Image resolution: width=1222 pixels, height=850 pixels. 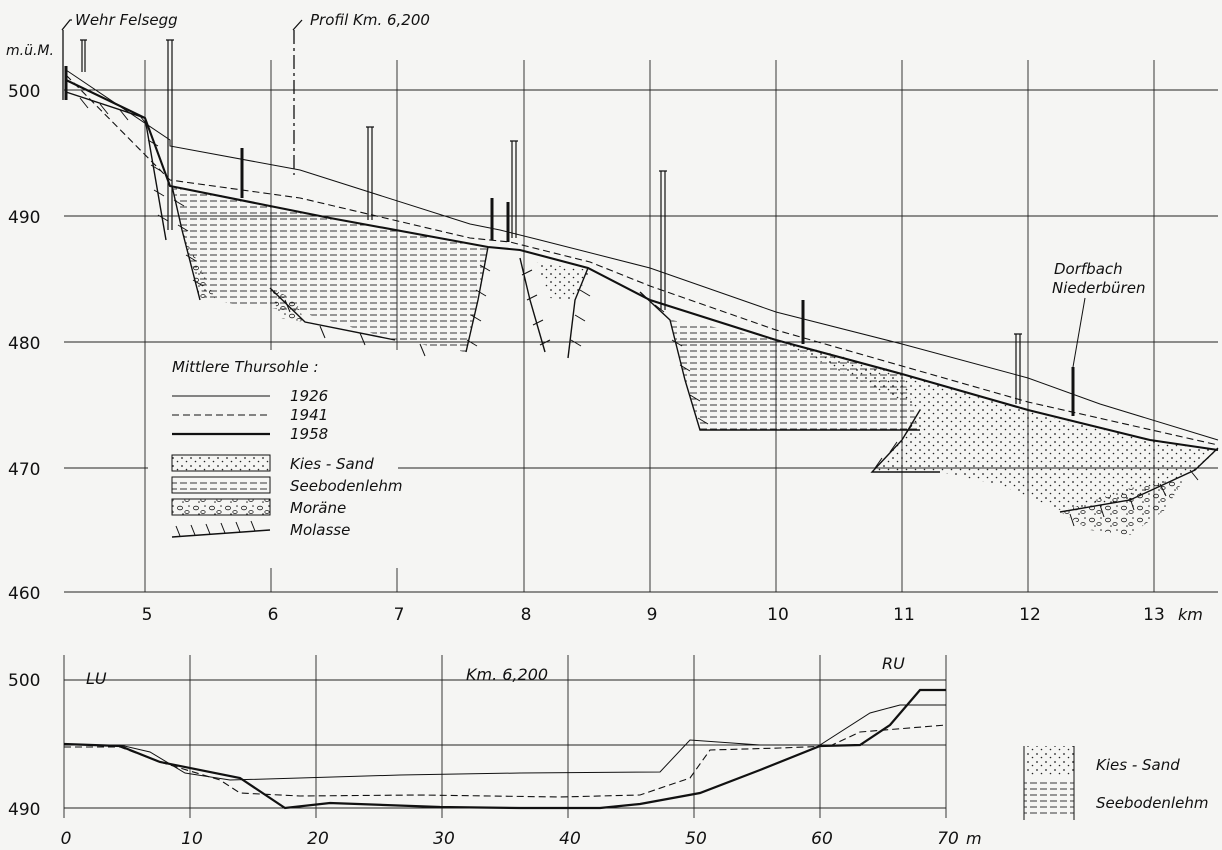 What do you see at coordinates (24, 810) in the screenshot?
I see `cross-y-tick-490: 490` at bounding box center [24, 810].